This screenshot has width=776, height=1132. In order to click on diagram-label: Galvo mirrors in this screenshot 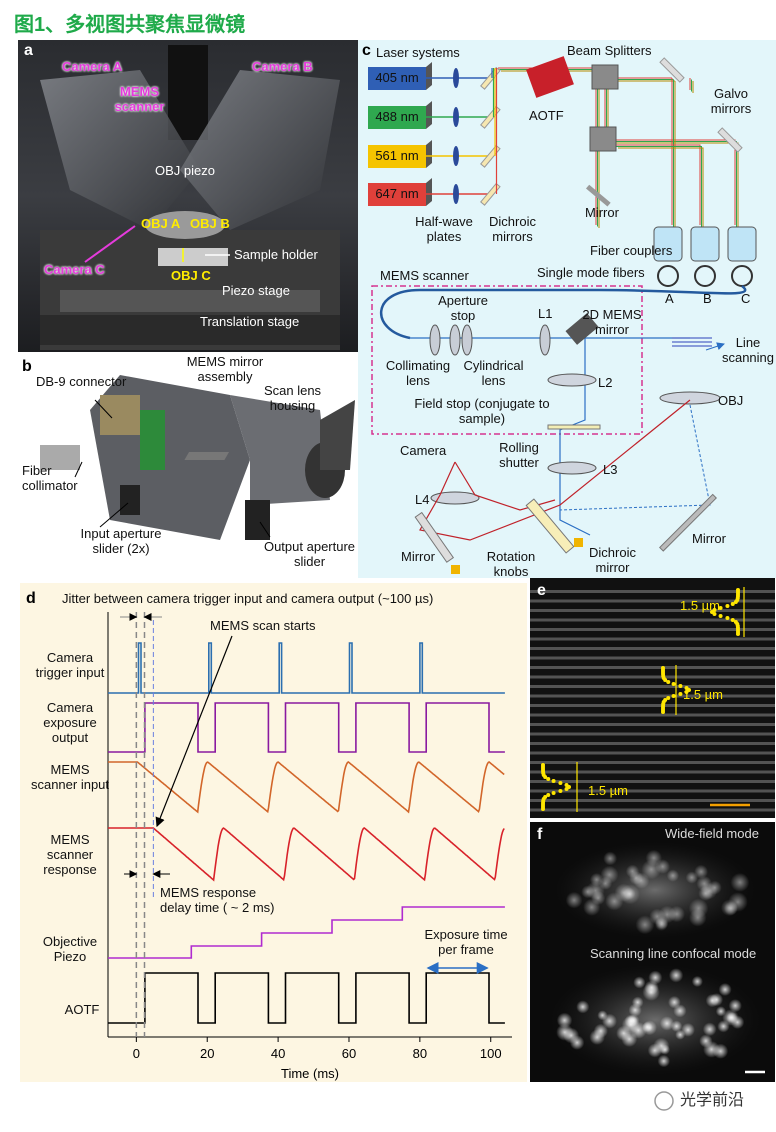, I will do `click(731, 101)`.